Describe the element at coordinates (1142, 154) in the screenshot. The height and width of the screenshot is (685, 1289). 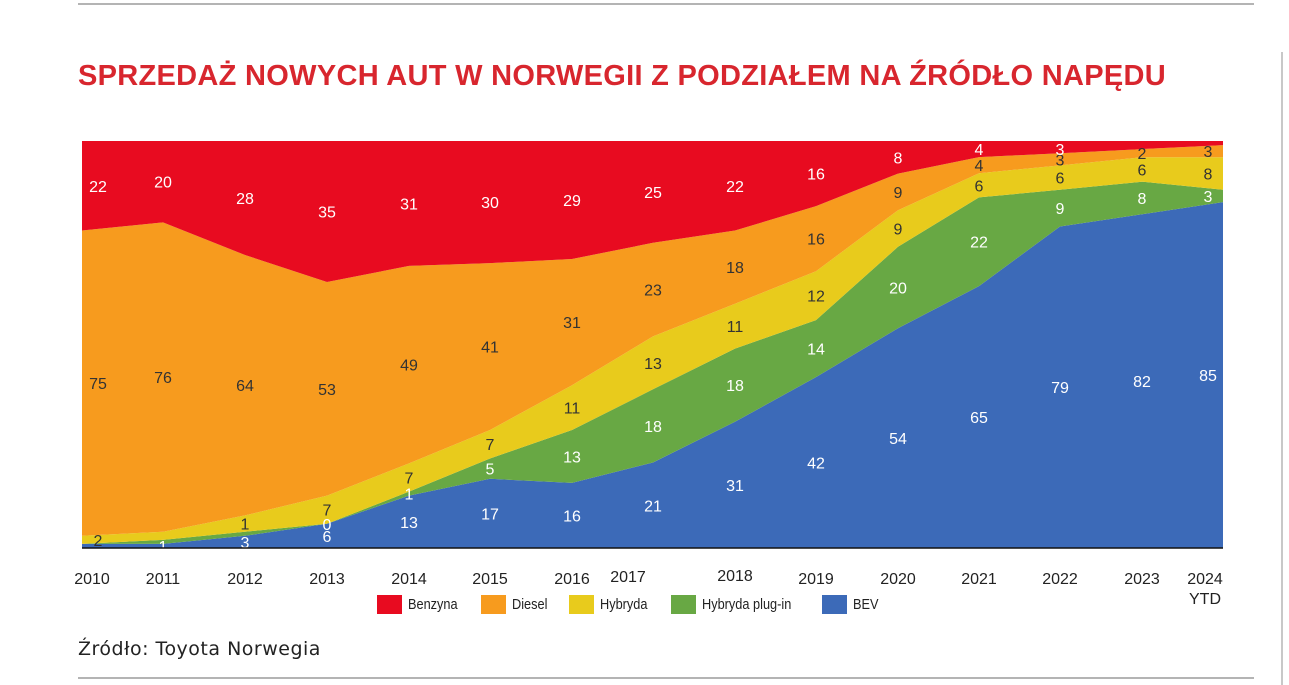
I see `data-label-diesel: 2` at that location.